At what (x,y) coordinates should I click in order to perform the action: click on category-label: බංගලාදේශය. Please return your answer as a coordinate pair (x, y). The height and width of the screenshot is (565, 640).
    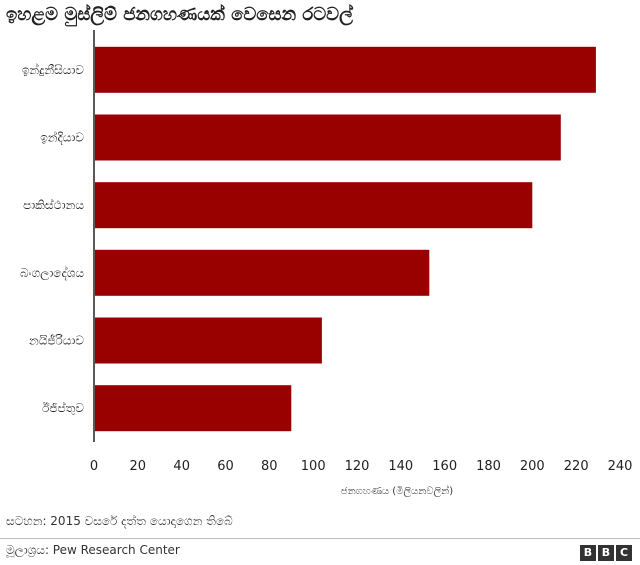
    Looking at the image, I should click on (52, 273).